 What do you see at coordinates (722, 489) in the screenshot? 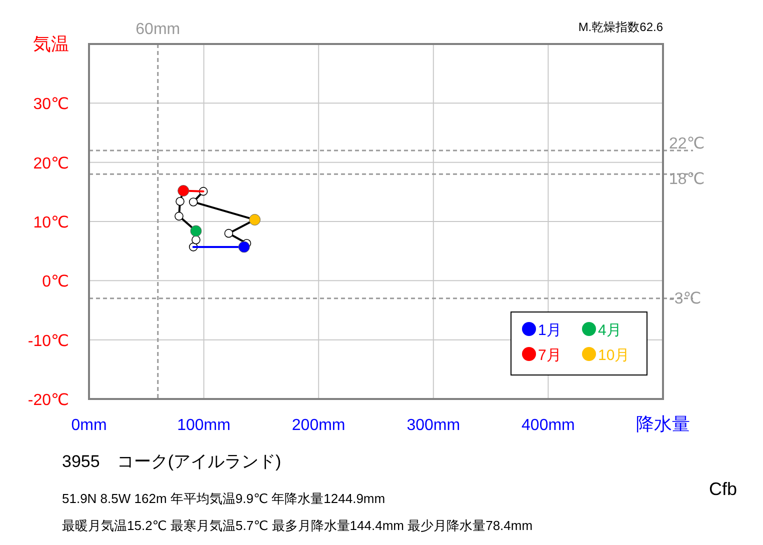
I see `text: Cfb` at bounding box center [722, 489].